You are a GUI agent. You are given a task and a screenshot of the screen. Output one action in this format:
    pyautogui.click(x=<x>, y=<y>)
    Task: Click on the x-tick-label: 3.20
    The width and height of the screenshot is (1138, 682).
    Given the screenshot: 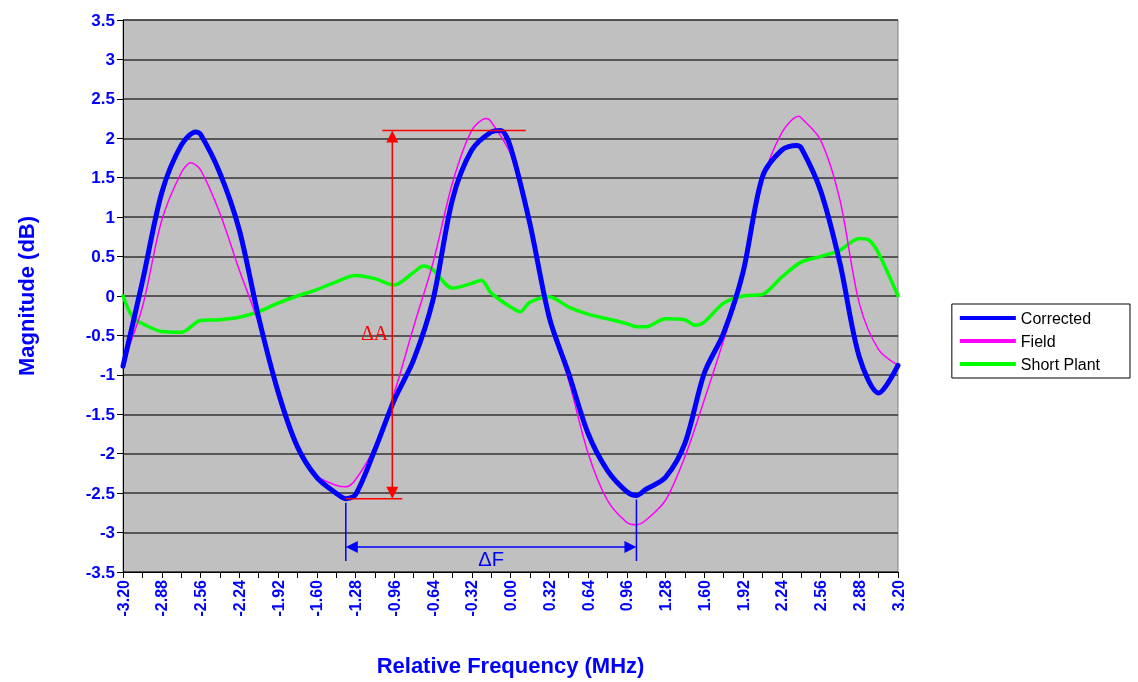 What is the action you would take?
    pyautogui.click(x=898, y=595)
    